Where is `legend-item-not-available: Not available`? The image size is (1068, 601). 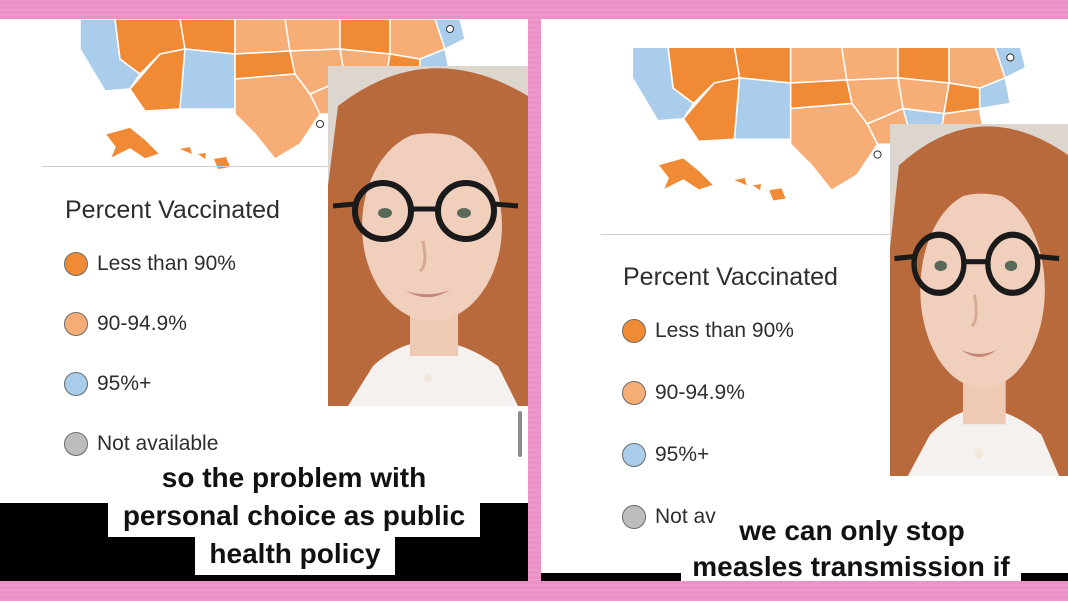 legend-item-not-available: Not available is located at coordinates (141, 444).